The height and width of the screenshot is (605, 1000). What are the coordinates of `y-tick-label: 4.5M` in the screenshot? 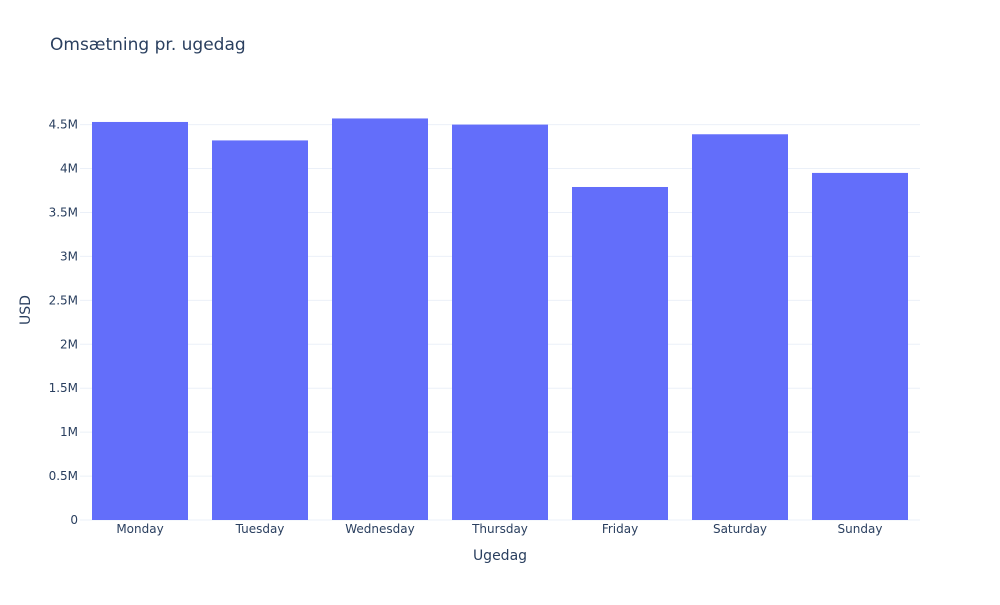 It's located at (63, 125).